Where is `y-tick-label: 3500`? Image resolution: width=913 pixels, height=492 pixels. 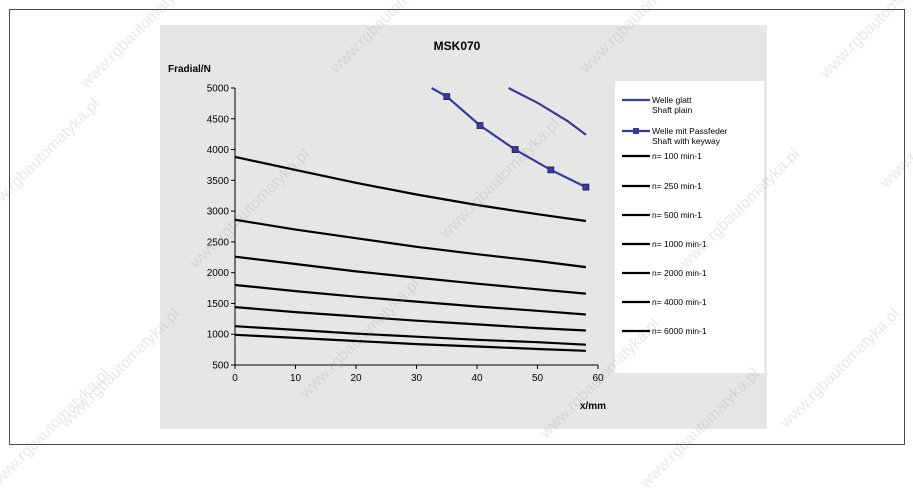 y-tick-label: 3500 is located at coordinates (218, 181).